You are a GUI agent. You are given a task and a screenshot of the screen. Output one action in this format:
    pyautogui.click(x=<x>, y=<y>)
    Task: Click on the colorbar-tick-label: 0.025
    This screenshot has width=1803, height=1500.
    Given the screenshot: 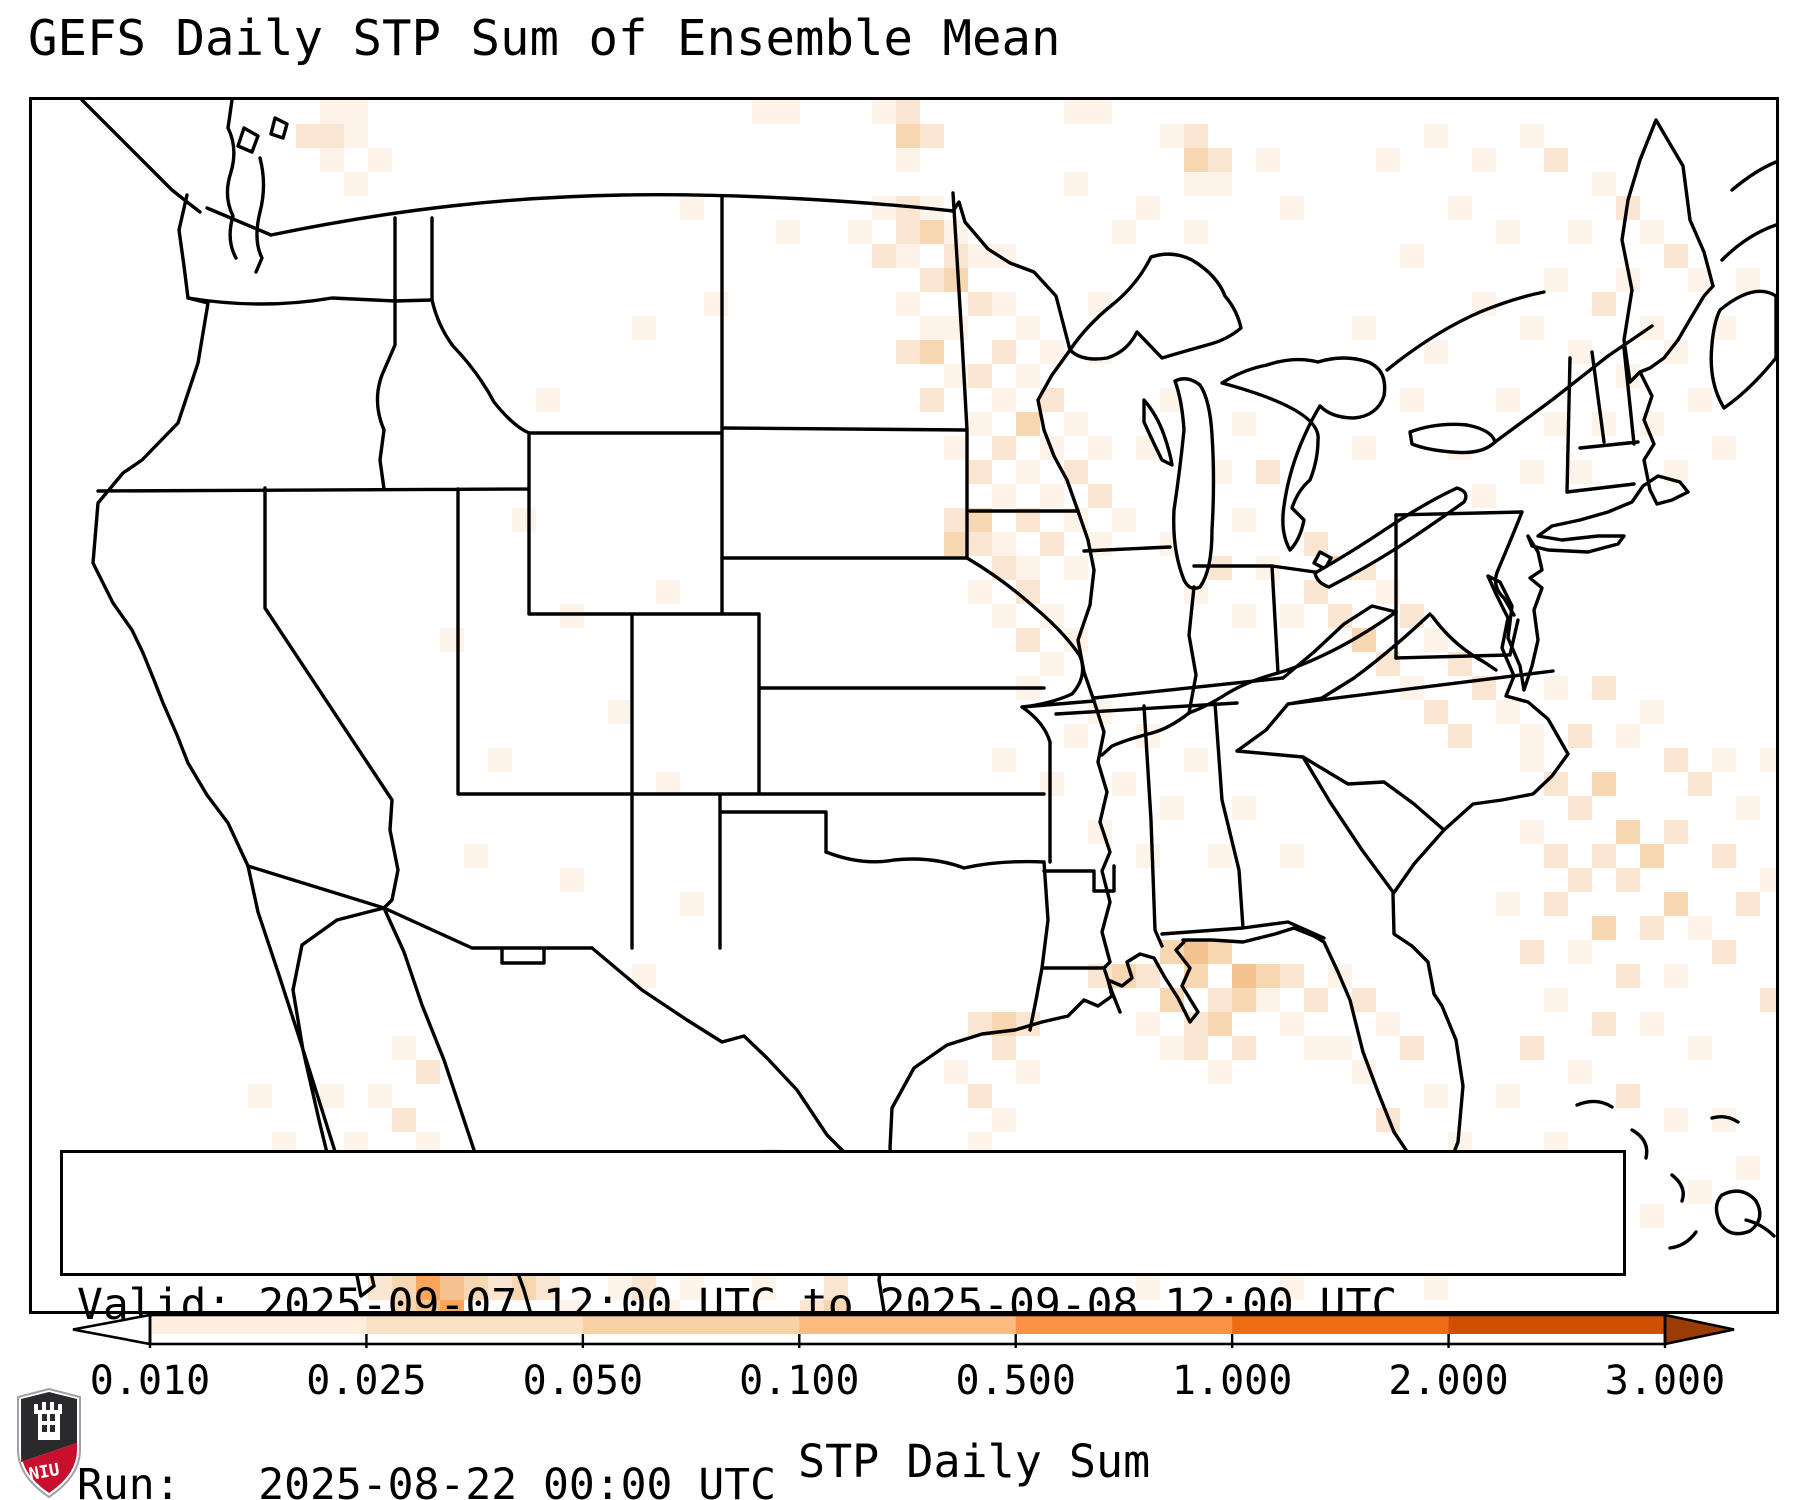 What is the action you would take?
    pyautogui.click(x=366, y=1381)
    